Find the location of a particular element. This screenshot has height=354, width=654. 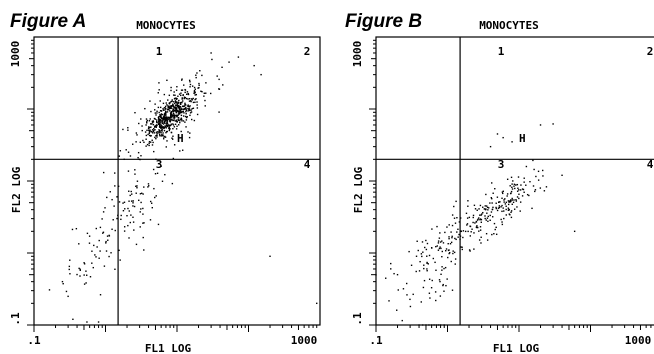

figure-b-x-axis-label: FL1 LOG is located at coordinates (516, 348).